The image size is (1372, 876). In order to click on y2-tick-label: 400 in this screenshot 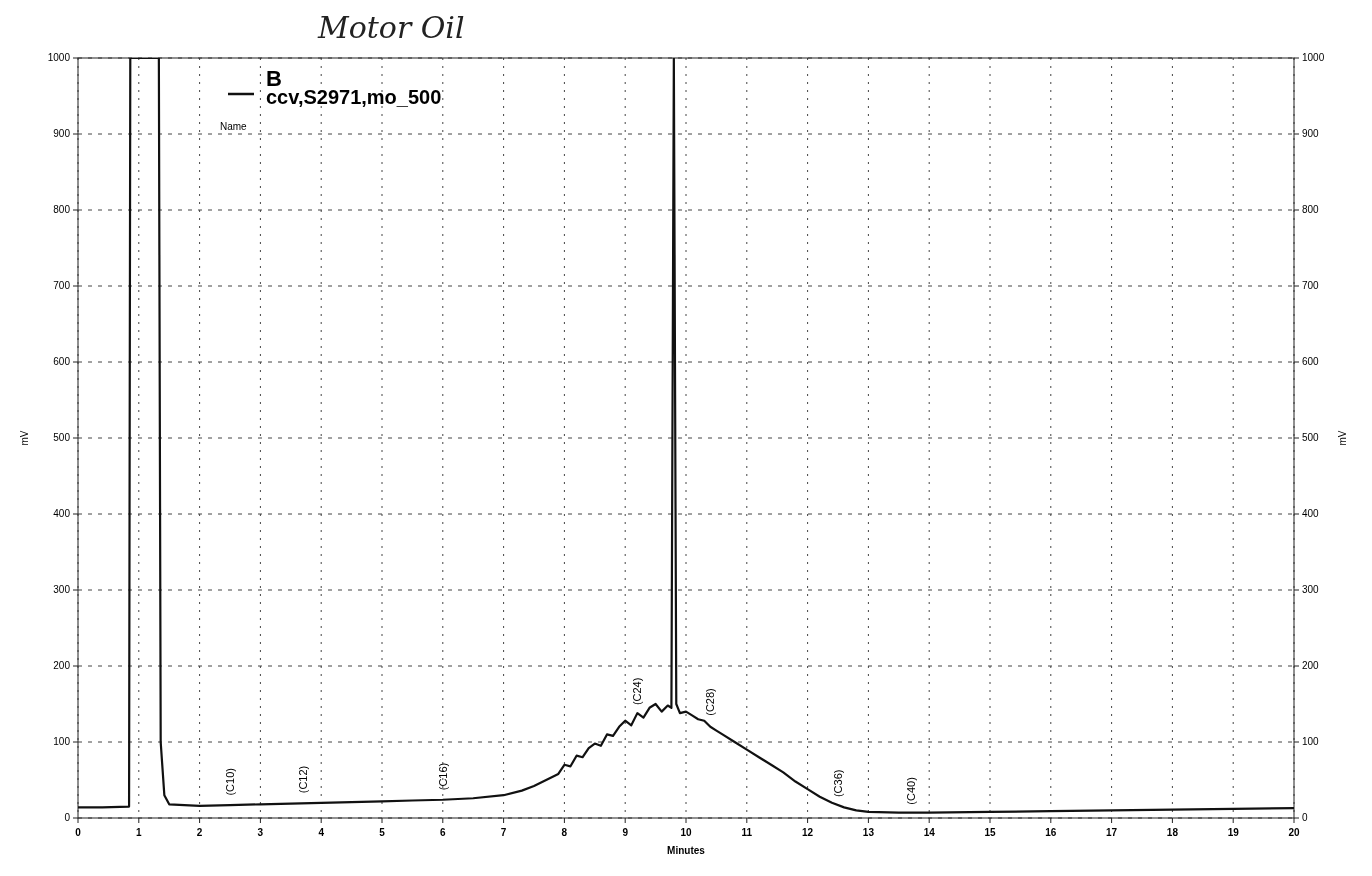, I will do `click(1311, 514)`.